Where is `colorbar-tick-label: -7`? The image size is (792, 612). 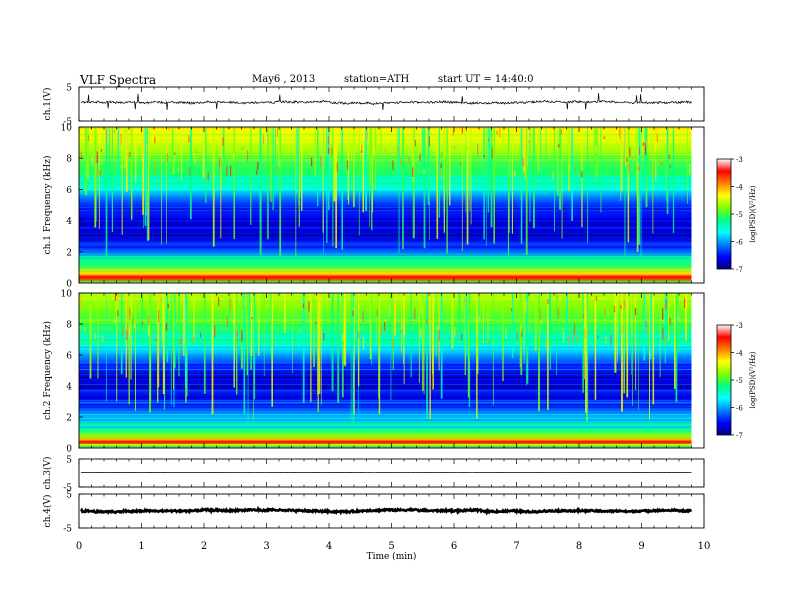
colorbar-tick-label: -7 is located at coordinates (739, 436).